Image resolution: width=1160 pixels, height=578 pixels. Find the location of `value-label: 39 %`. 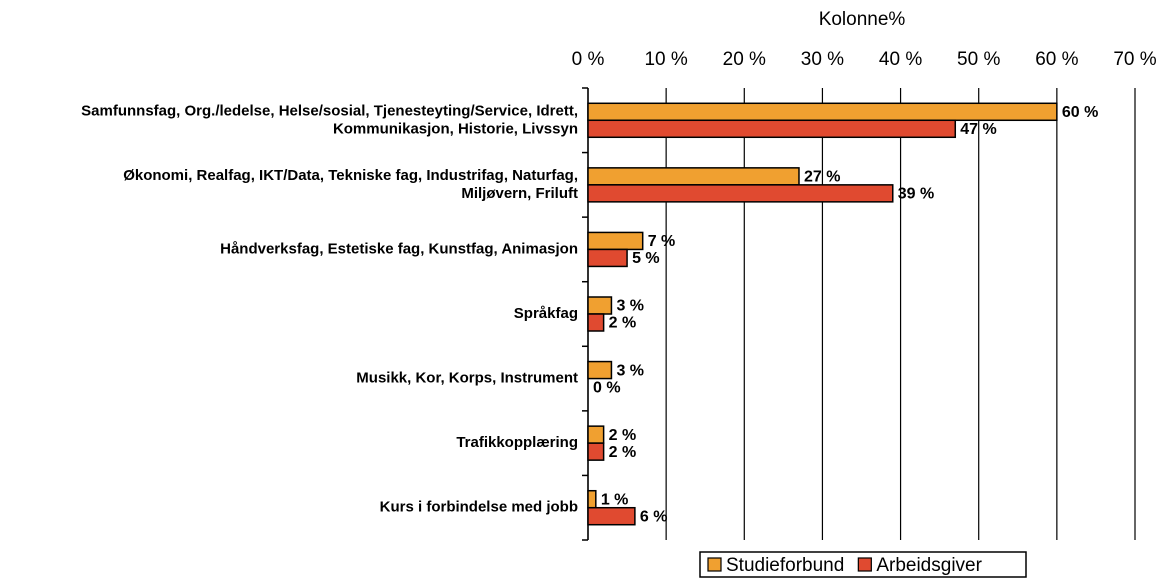

value-label: 39 % is located at coordinates (916, 194).